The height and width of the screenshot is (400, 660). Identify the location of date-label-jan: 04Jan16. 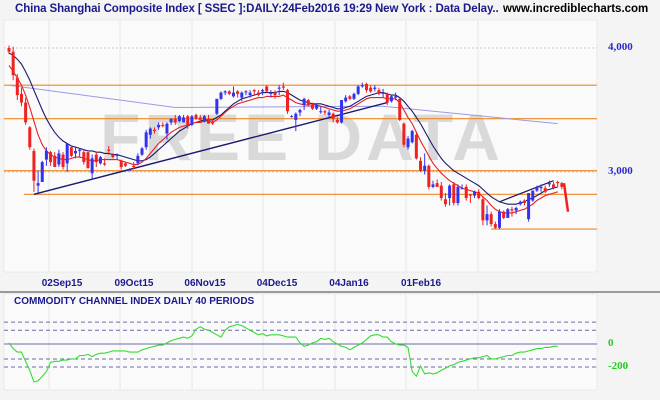
(349, 283).